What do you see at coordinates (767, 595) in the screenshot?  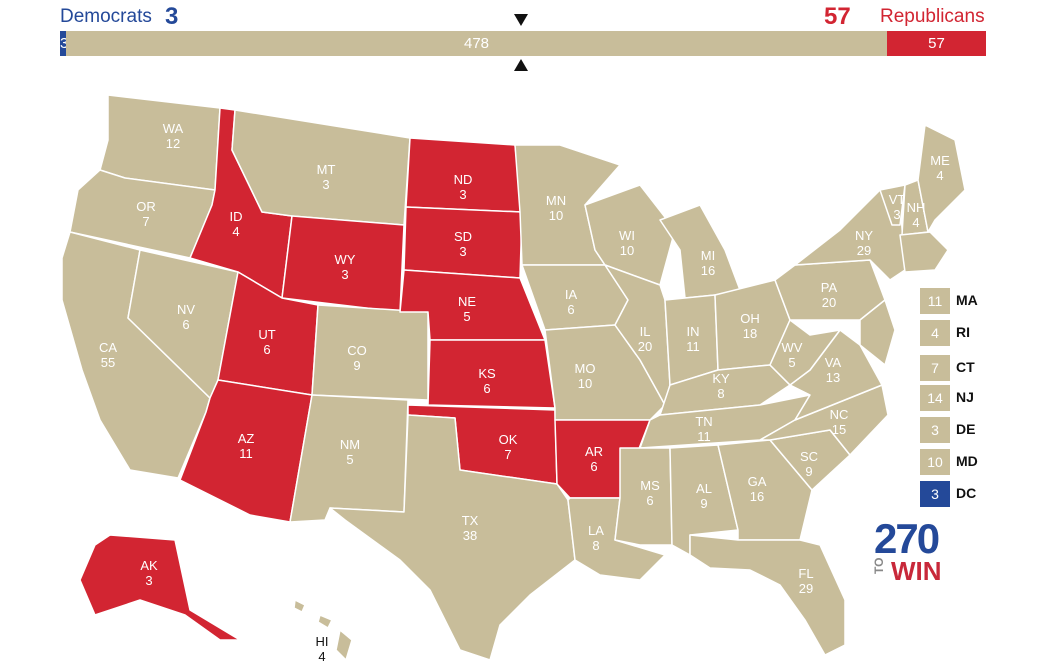 I see `state-FL` at bounding box center [767, 595].